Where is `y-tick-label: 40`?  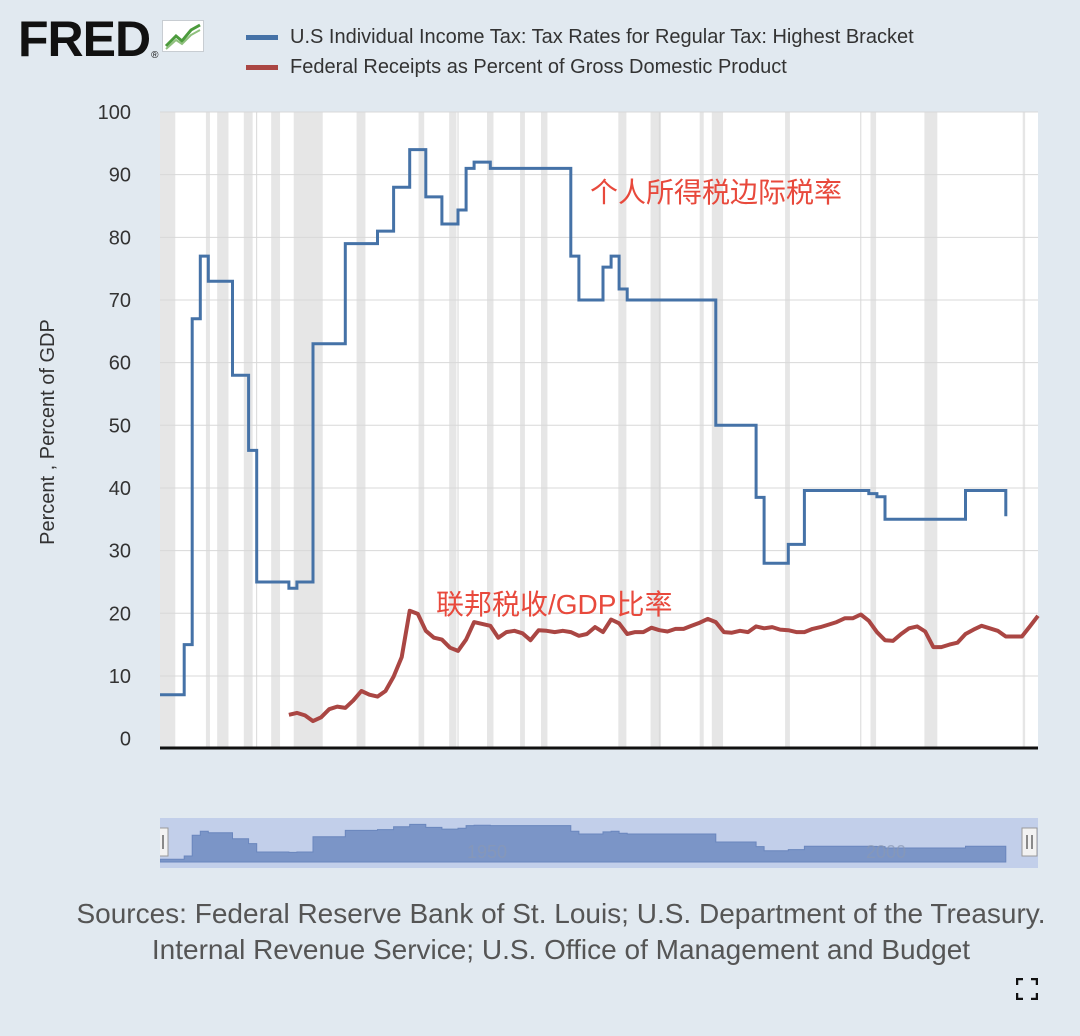 y-tick-label: 40 is located at coordinates (120, 489).